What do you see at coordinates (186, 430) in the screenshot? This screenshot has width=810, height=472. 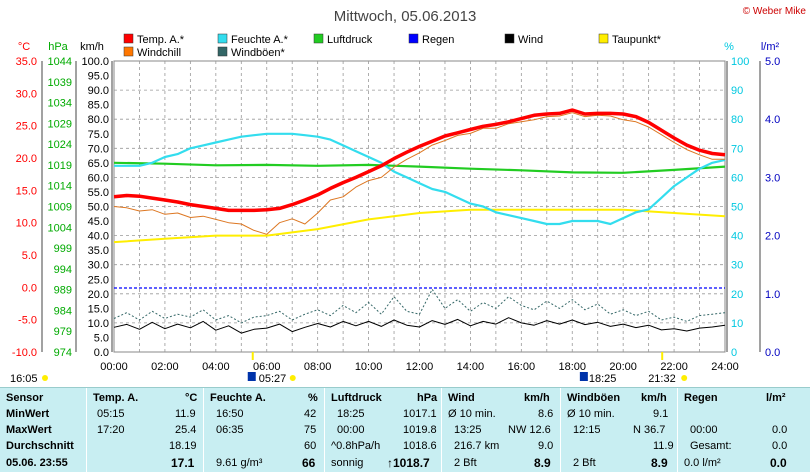 I see `temp-max: 25.4` at bounding box center [186, 430].